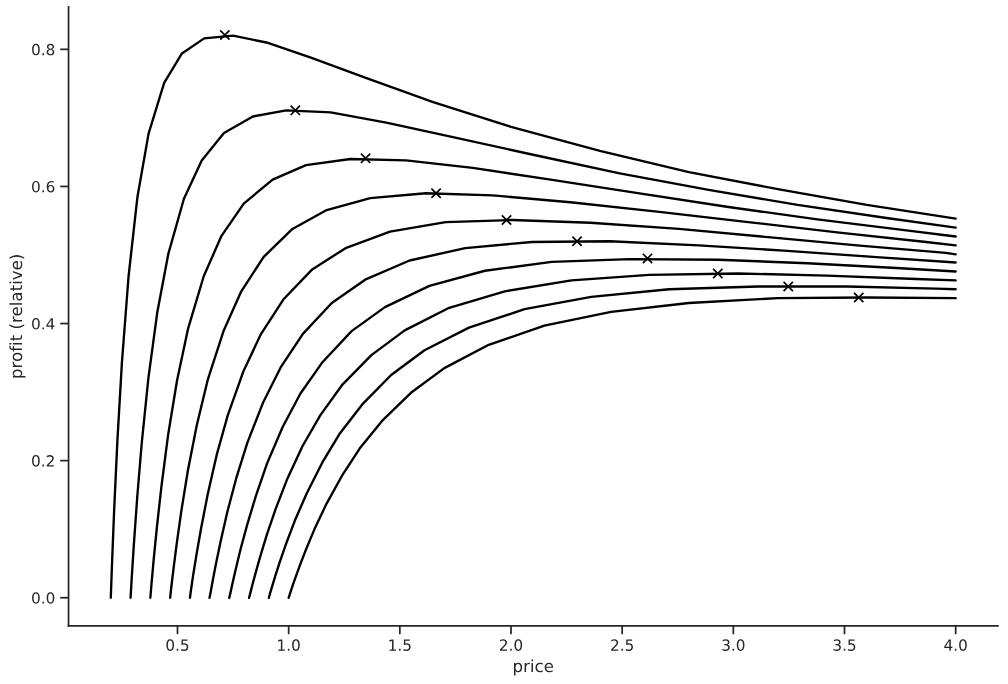  What do you see at coordinates (43, 598) in the screenshot?
I see `y-tick-label: 0.0` at bounding box center [43, 598].